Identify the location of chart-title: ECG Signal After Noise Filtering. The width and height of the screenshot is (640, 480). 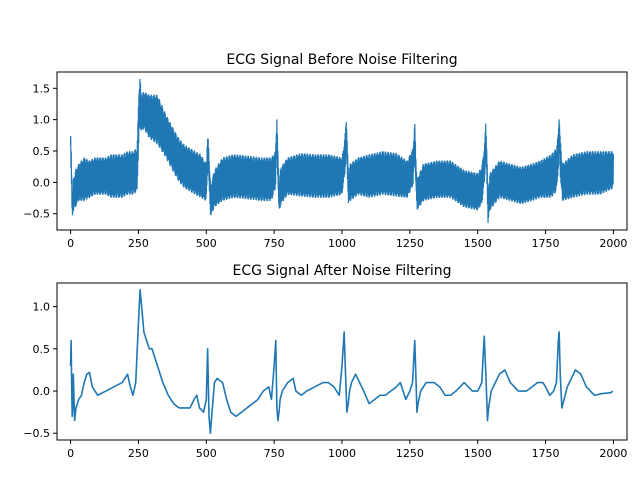
(341, 271).